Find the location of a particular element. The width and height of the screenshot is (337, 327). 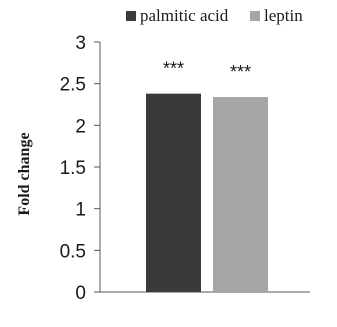

y-tick-label: 0.5 is located at coordinates (73, 251).